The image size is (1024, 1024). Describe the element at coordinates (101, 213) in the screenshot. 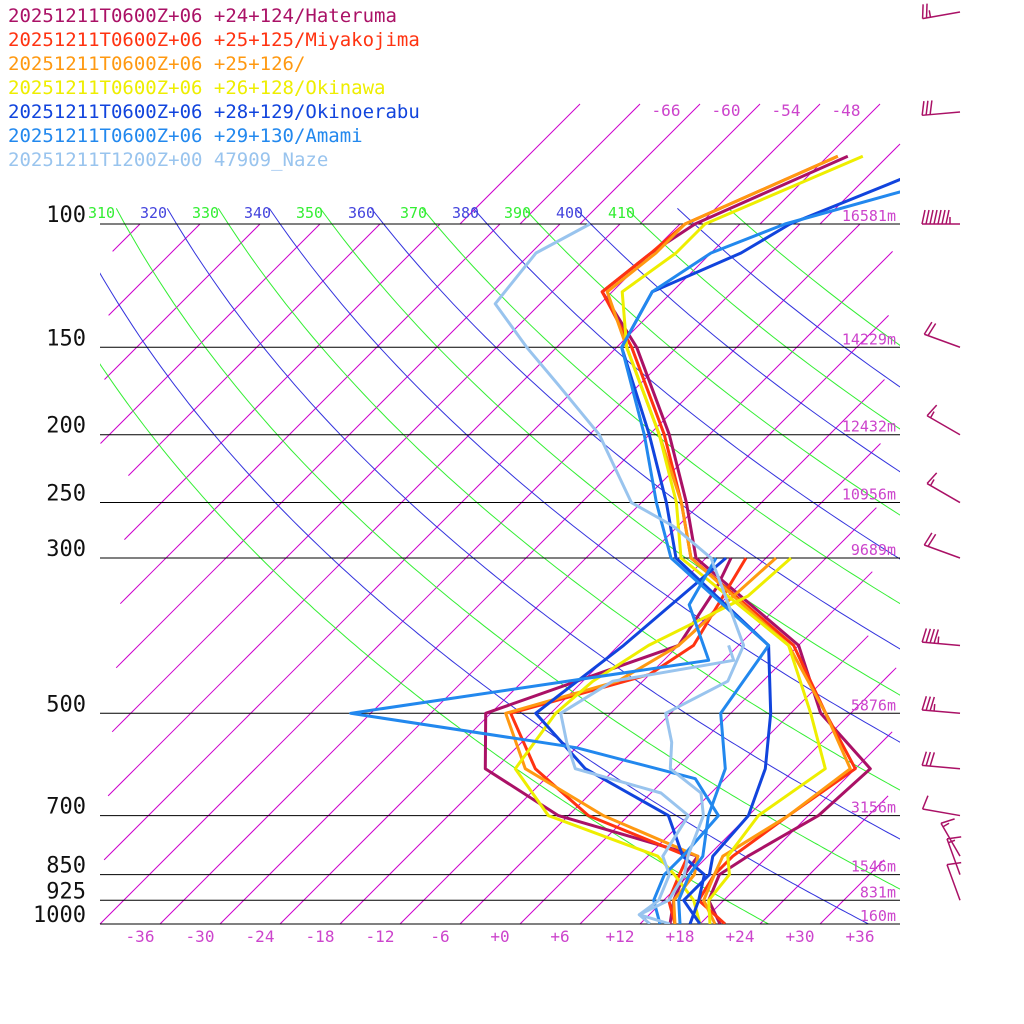

I see `theta-label: 310` at that location.